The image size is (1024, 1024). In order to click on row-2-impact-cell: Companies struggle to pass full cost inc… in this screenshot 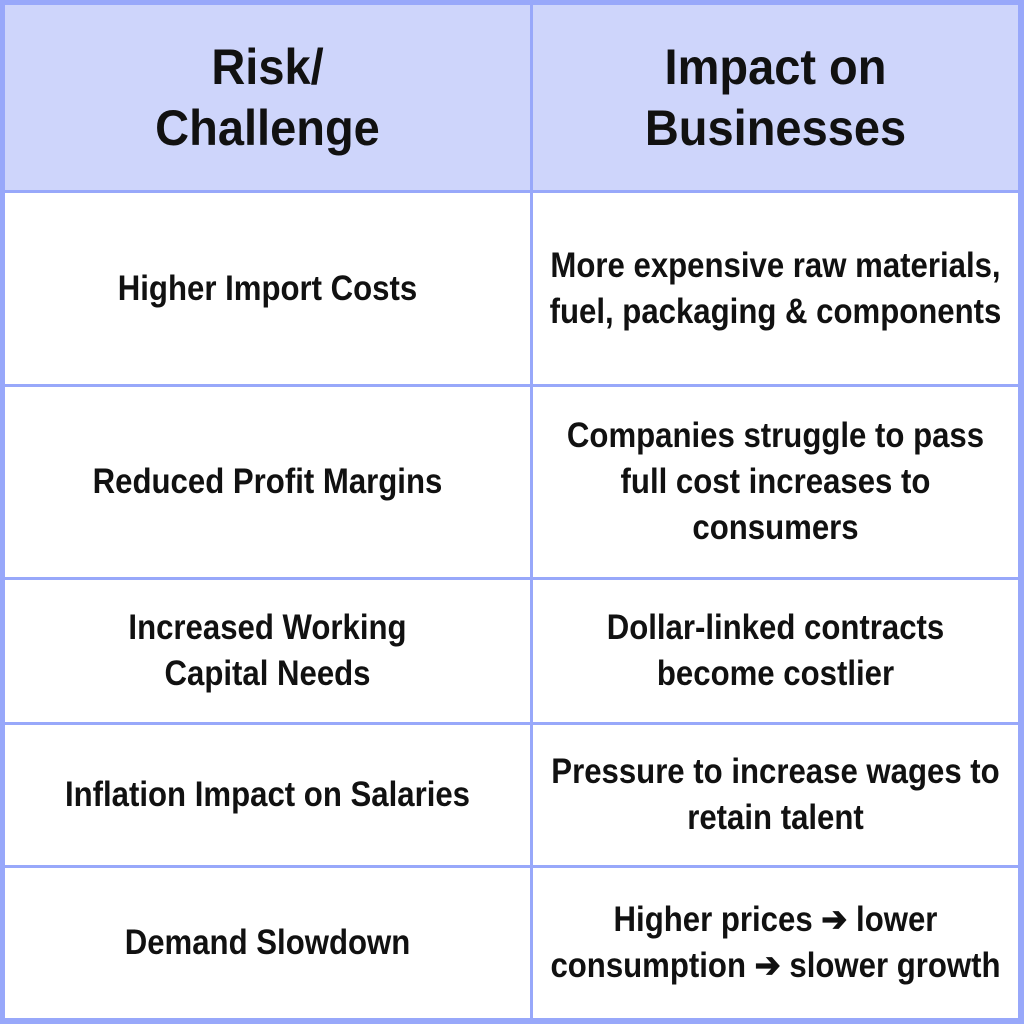, I will do `click(775, 482)`.